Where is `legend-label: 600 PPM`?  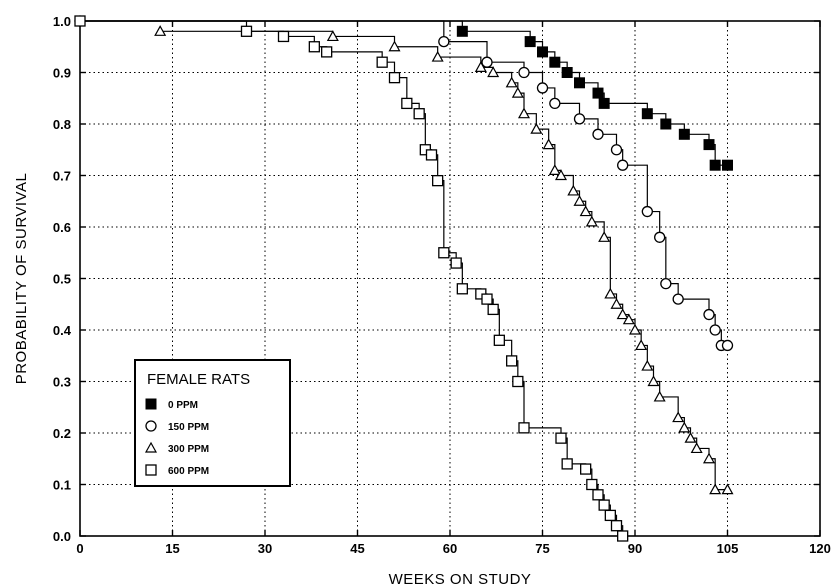
legend-label: 600 PPM is located at coordinates (188, 471).